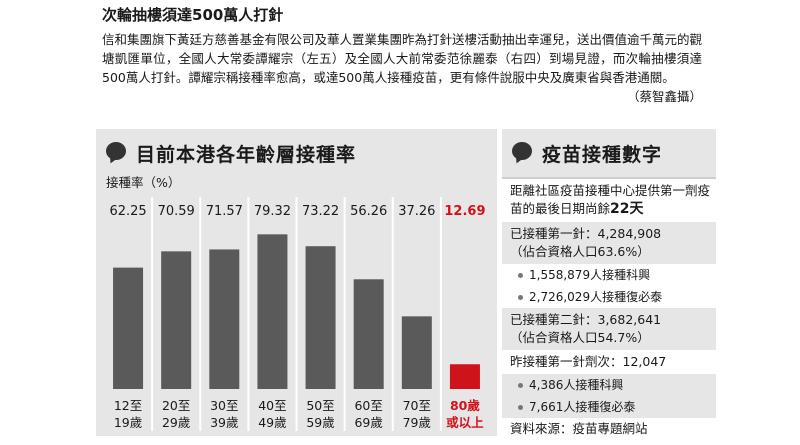  What do you see at coordinates (627, 209) in the screenshot?
I see `days-remaining-count: 22天` at bounding box center [627, 209].